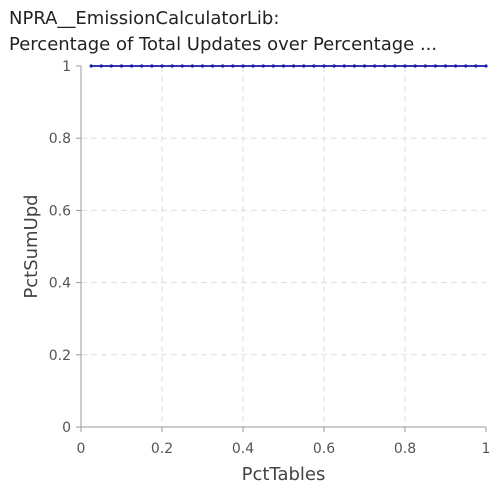 Image resolution: width=500 pixels, height=500 pixels. Describe the element at coordinates (60, 284) in the screenshot. I see `y-tick-label: 0.4` at that location.